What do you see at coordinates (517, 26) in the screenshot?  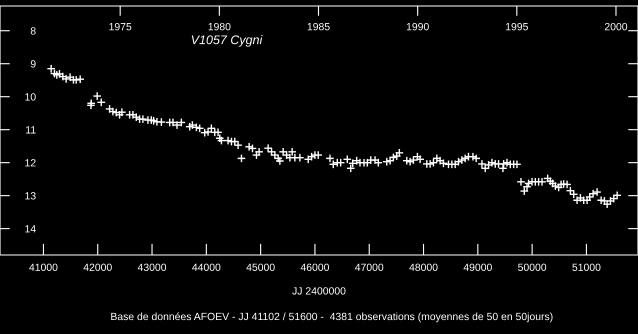 I see `x2-tick-label: 1995` at bounding box center [517, 26].